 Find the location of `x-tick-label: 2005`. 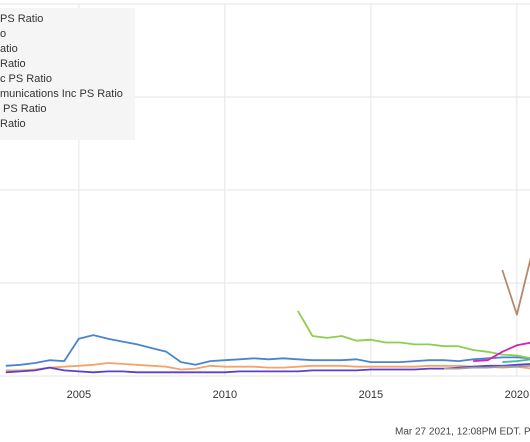

x-tick-label: 2005 is located at coordinates (79, 395).